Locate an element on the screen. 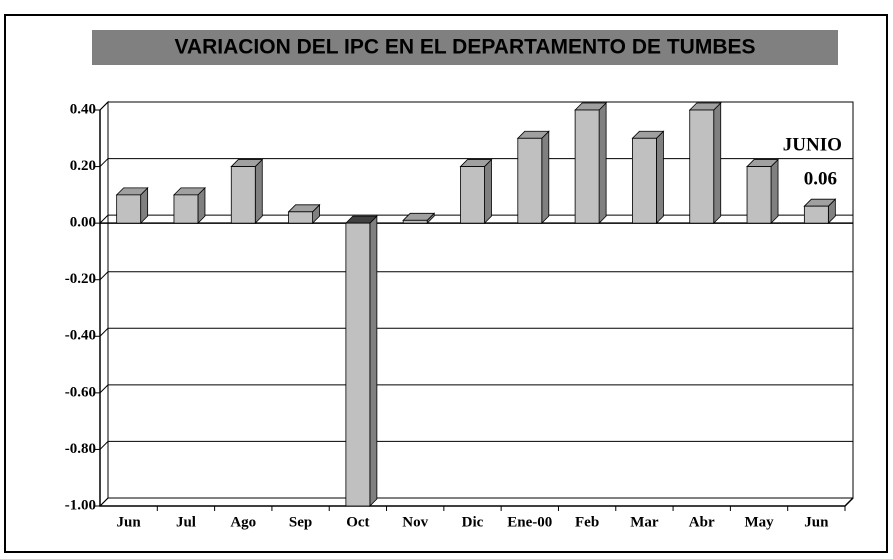 The image size is (893, 559). y-tick-label: -0.80 is located at coordinates (80, 449).